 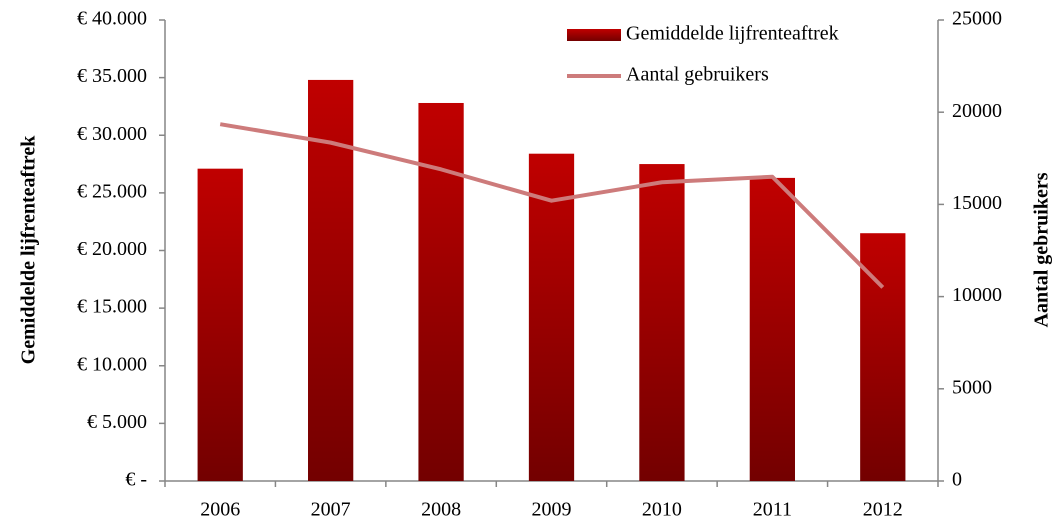 I want to click on x-tick-label: 2012, so click(x=883, y=510).